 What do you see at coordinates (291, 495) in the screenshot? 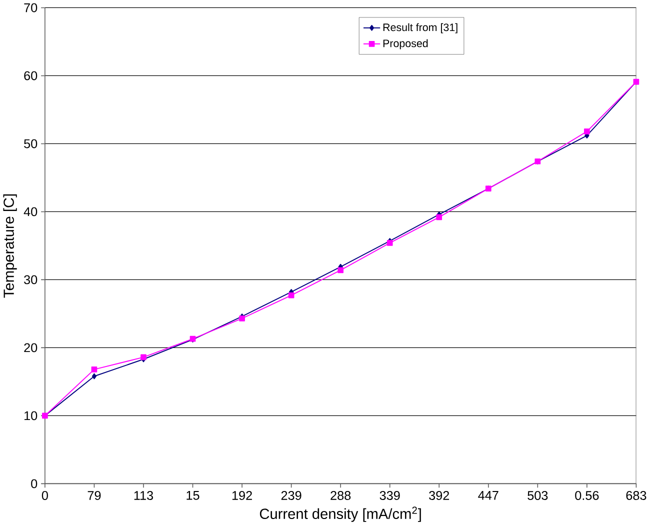
I see `x-tick-label: 239` at bounding box center [291, 495].